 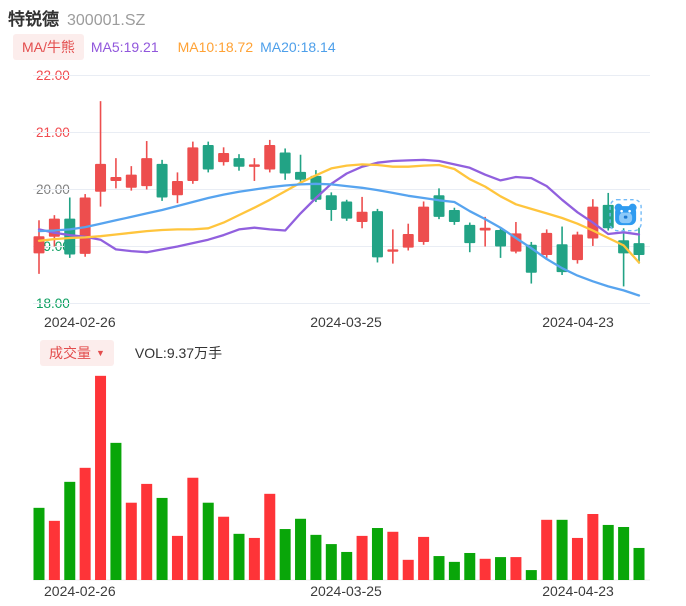 I want to click on stock-code: 300001.SZ, so click(x=106, y=20).